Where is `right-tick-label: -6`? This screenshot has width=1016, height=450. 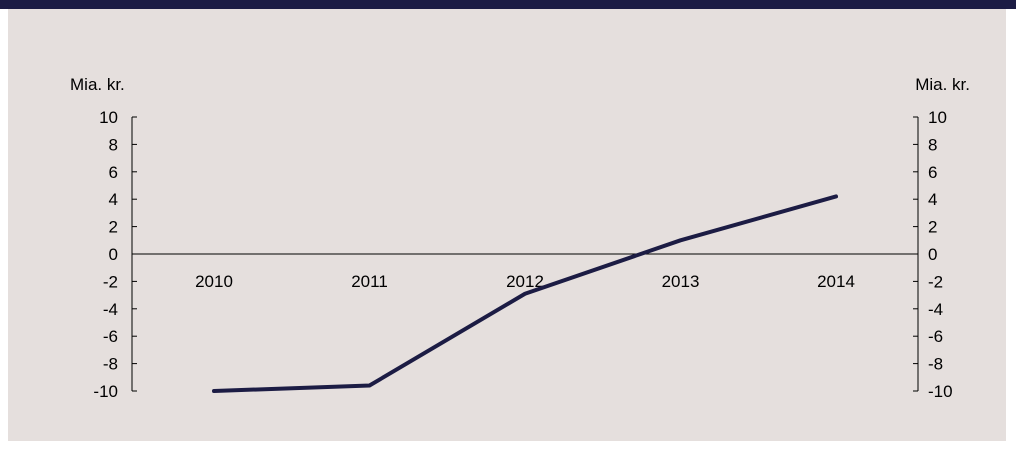 right-tick-label: -6 is located at coordinates (935, 336).